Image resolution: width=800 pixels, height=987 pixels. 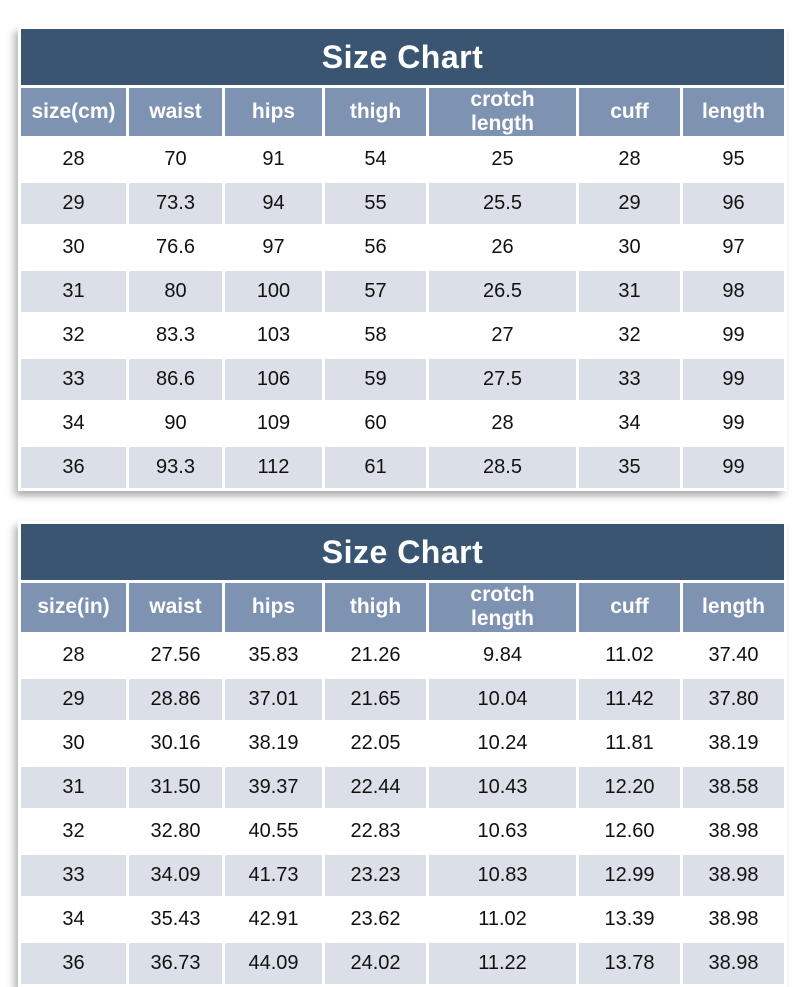 What do you see at coordinates (375, 831) in the screenshot?
I see `table-cell: 22.83` at bounding box center [375, 831].